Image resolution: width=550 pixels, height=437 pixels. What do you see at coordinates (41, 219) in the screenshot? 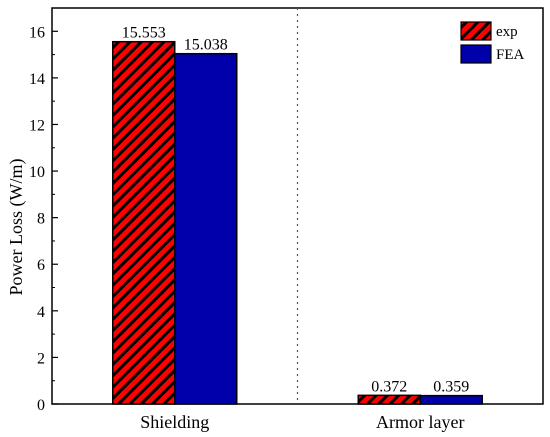
I see `y-tick-label: 8` at bounding box center [41, 219].